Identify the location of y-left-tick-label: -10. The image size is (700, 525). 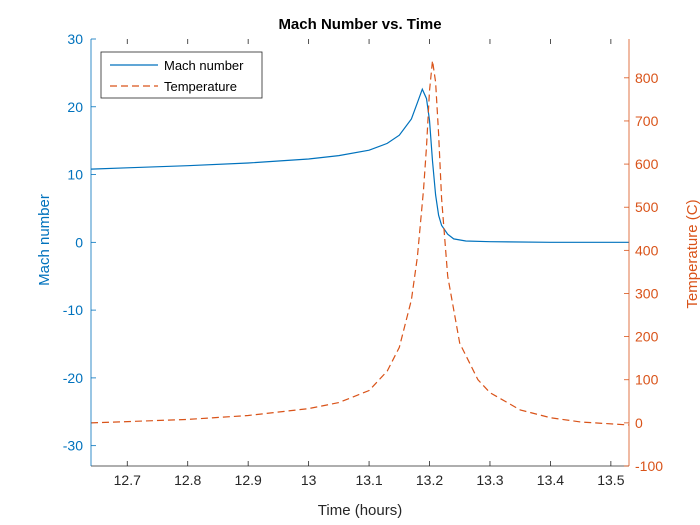
(73, 310).